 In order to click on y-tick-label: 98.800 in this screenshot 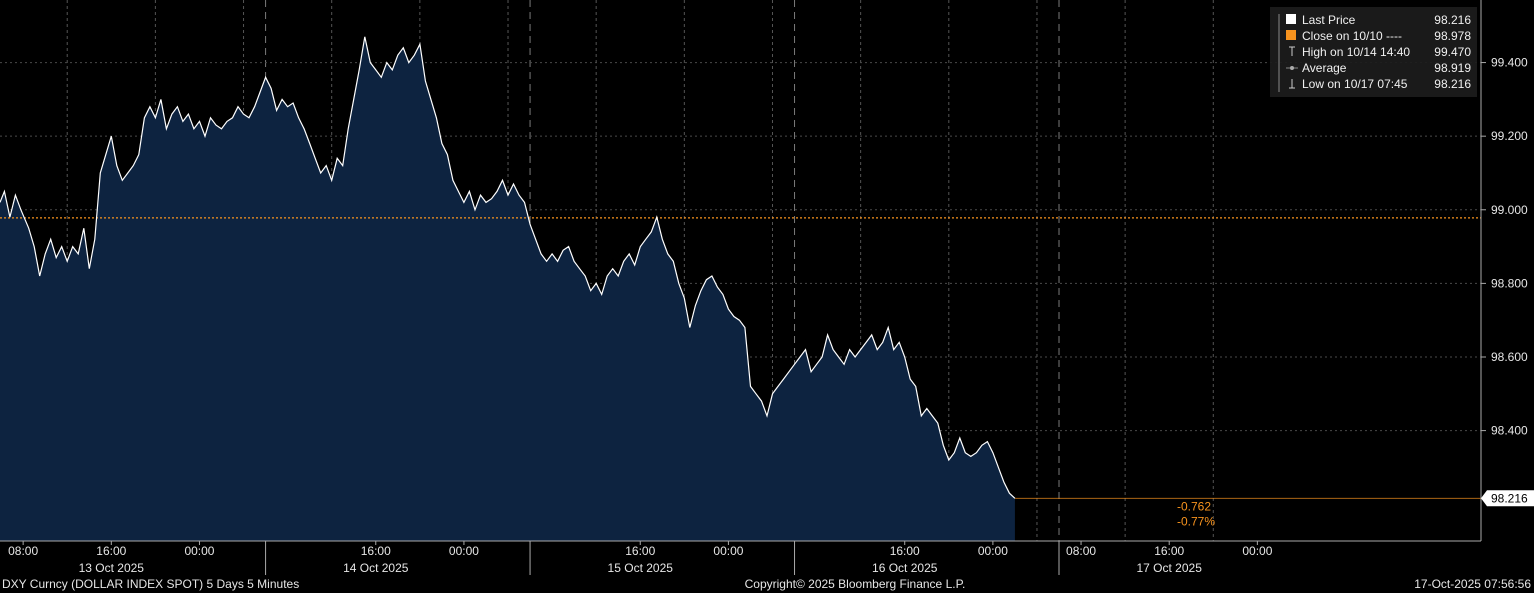, I will do `click(1509, 283)`.